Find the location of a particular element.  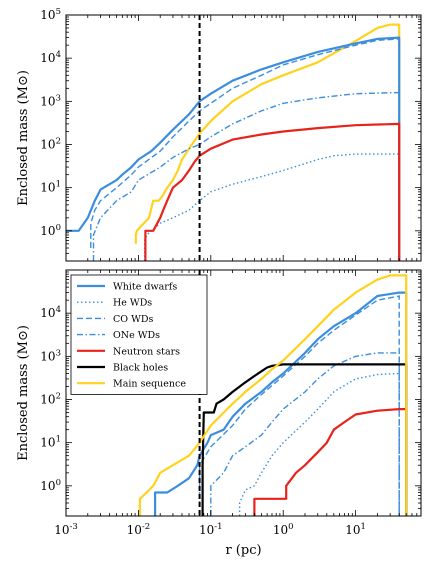

x-axis-label: r (pc) is located at coordinates (243, 550).